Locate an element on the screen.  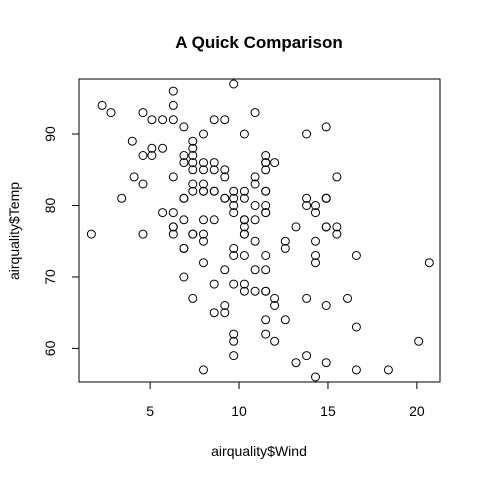
x-tick-label: 20 is located at coordinates (417, 411).